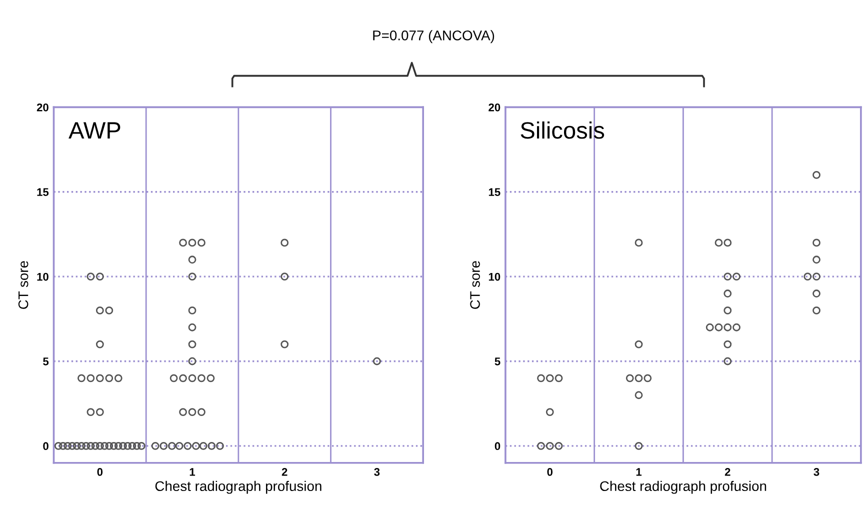 The image size is (867, 523). Describe the element at coordinates (562, 130) in the screenshot. I see `chart-title: Silicosis` at that location.